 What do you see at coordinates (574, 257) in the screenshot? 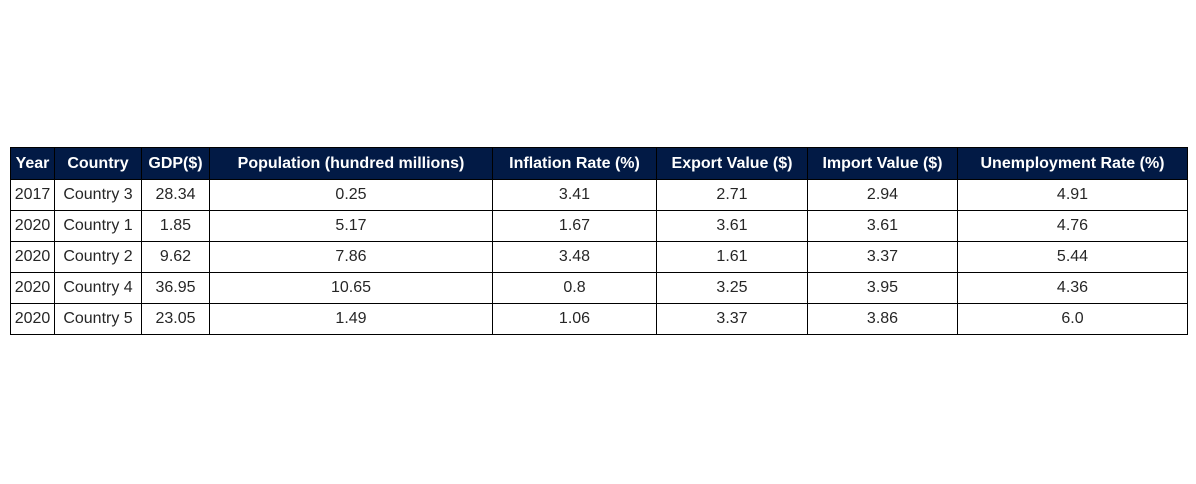
I see `table-cell: 3.48` at bounding box center [574, 257].